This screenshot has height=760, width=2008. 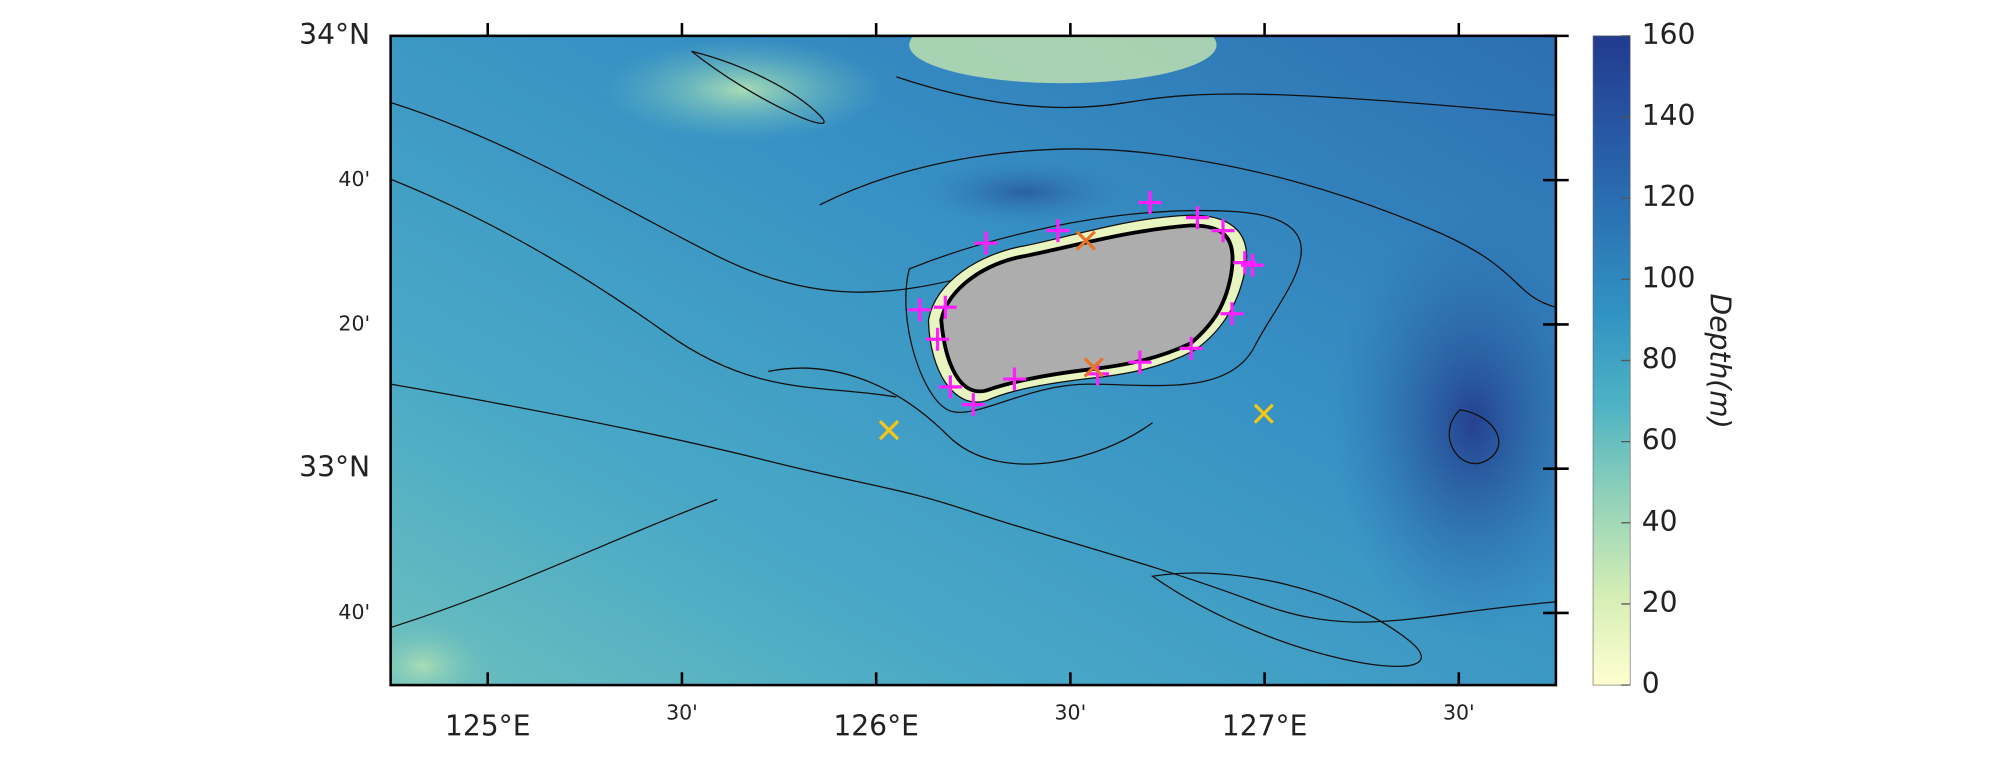 What do you see at coordinates (1076, 315) in the screenshot?
I see `stations` at bounding box center [1076, 315].